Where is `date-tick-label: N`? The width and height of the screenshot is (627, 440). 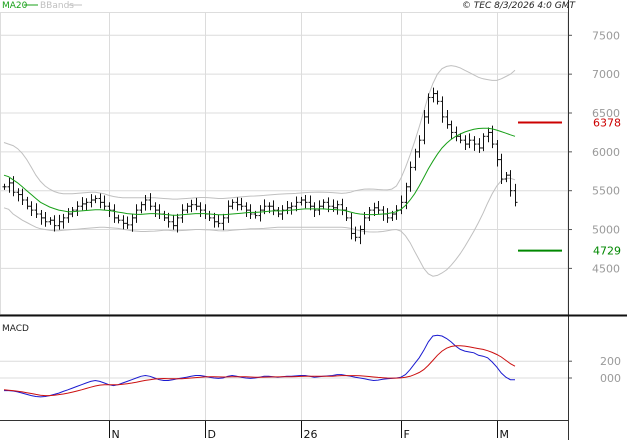 date-tick-label: N is located at coordinates (116, 434).